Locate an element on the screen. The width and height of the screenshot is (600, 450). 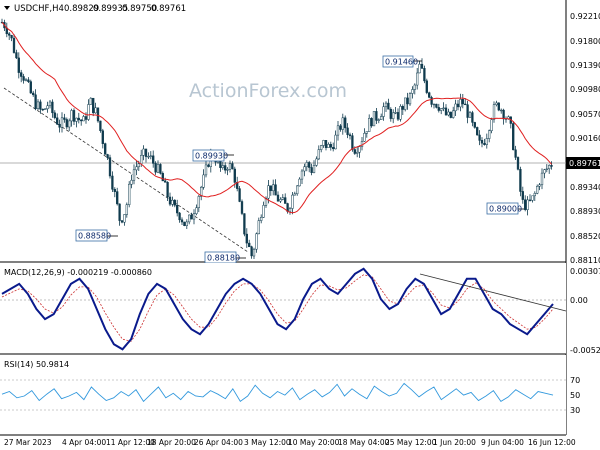
dropdown-triangle-icon is located at coordinates (7, 8).